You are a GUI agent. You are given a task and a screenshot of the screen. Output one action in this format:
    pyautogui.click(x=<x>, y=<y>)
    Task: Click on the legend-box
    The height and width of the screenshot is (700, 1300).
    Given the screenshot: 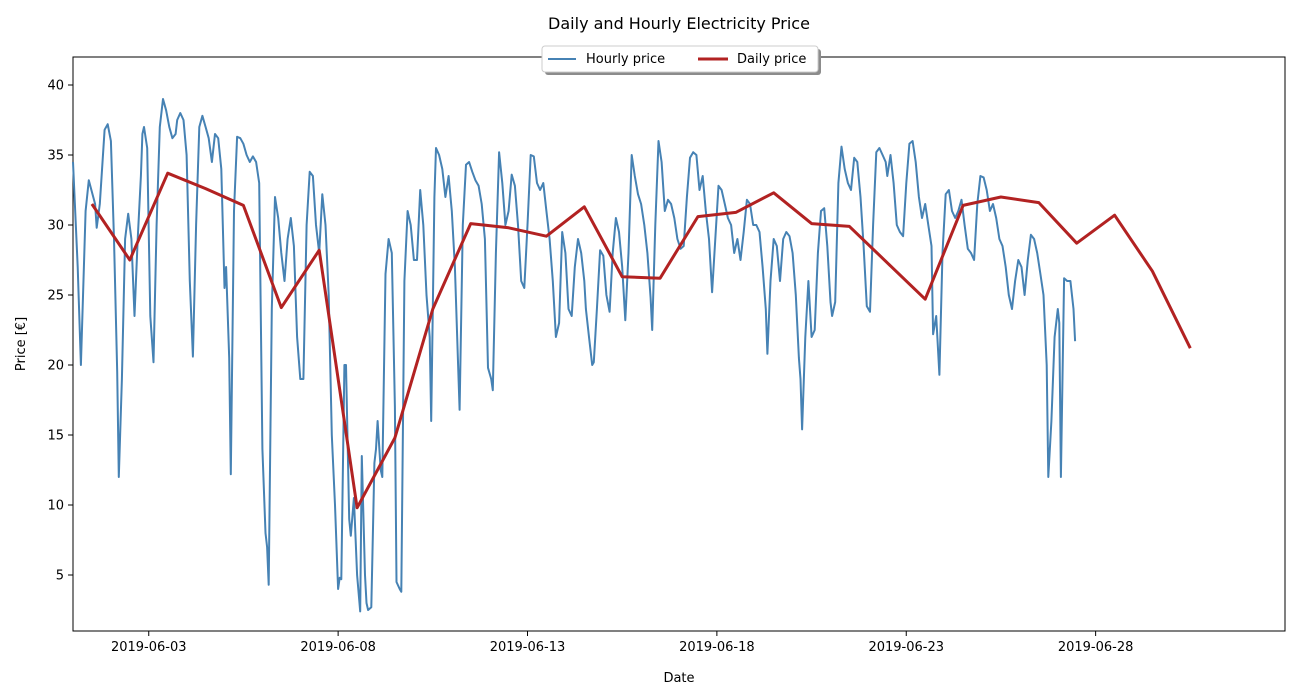 What is the action you would take?
    pyautogui.click(x=680, y=59)
    